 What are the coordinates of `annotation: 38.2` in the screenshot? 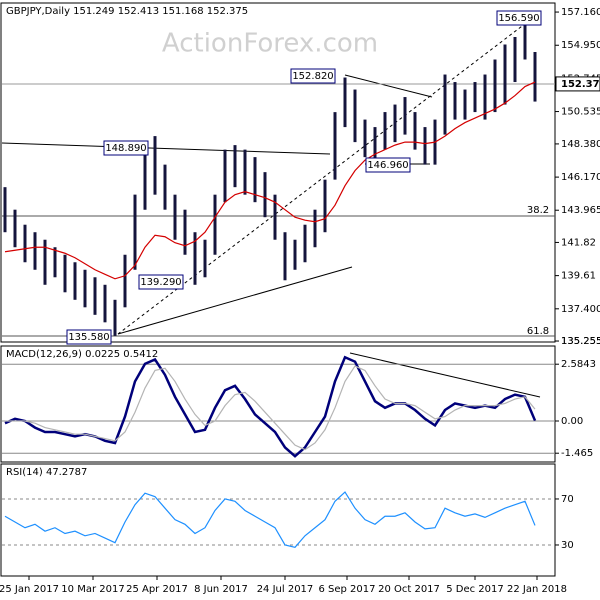 It's located at (538, 210).